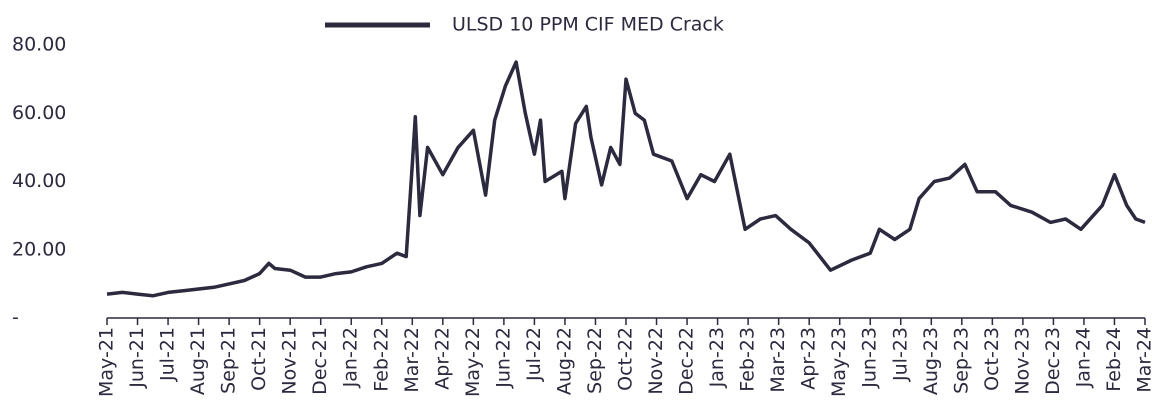  I want to click on y-tick-label: 20.00, so click(39, 249).